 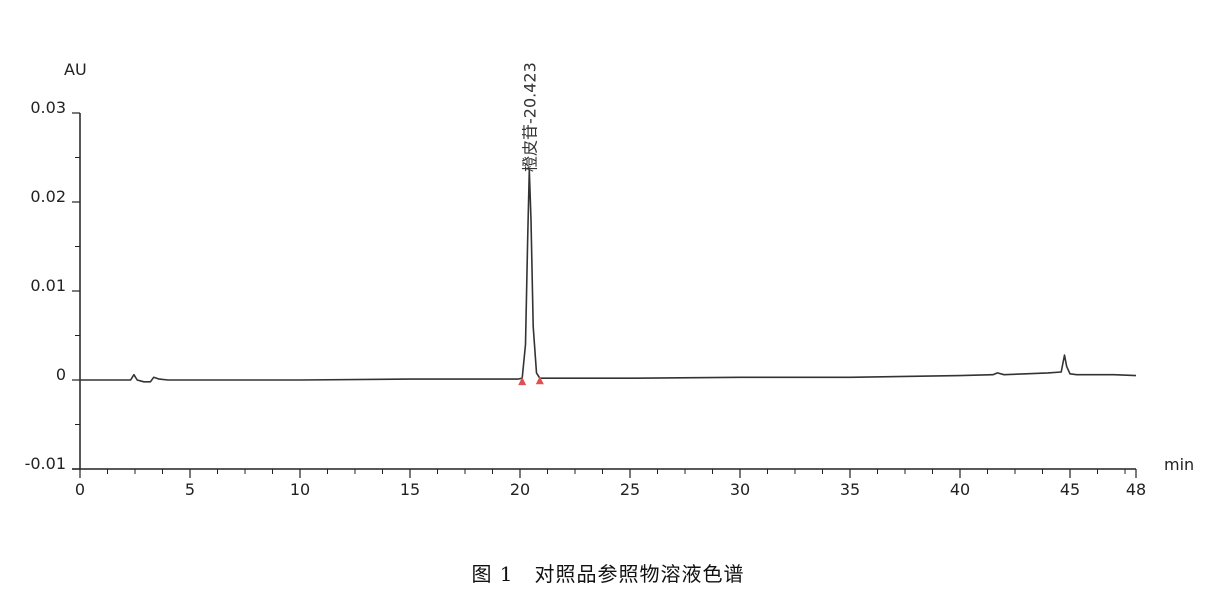 I want to click on y-tick-label: 0.01, so click(x=48, y=285).